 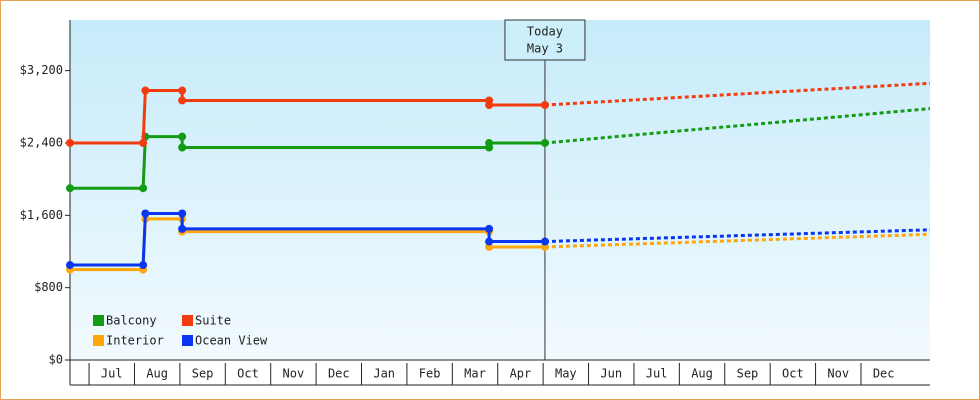 What do you see at coordinates (430, 374) in the screenshot?
I see `x-tick-label: Feb` at bounding box center [430, 374].